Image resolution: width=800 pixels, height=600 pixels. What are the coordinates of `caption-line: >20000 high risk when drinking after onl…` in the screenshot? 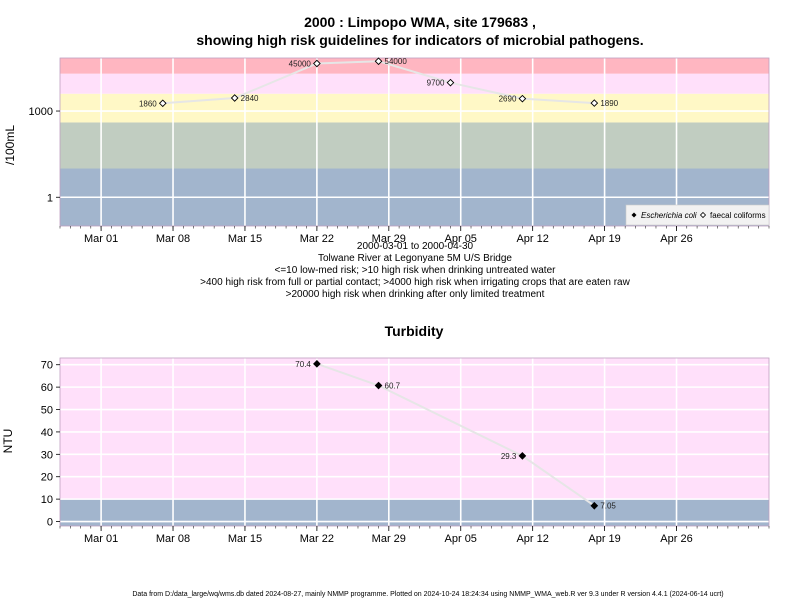 It's located at (415, 294).